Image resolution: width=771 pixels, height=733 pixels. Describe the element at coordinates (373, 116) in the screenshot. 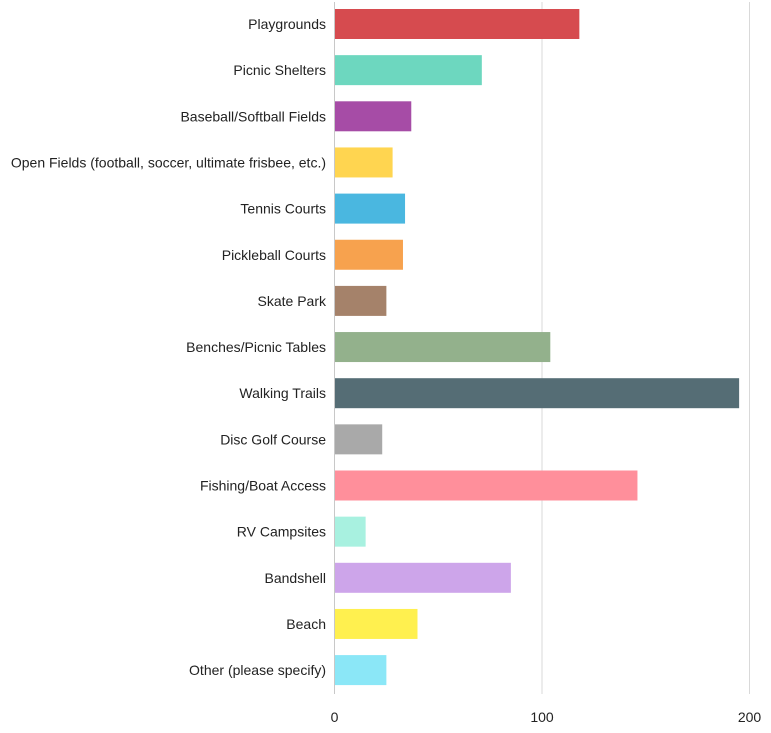

I see `bar-baseball-softball-fields` at that location.